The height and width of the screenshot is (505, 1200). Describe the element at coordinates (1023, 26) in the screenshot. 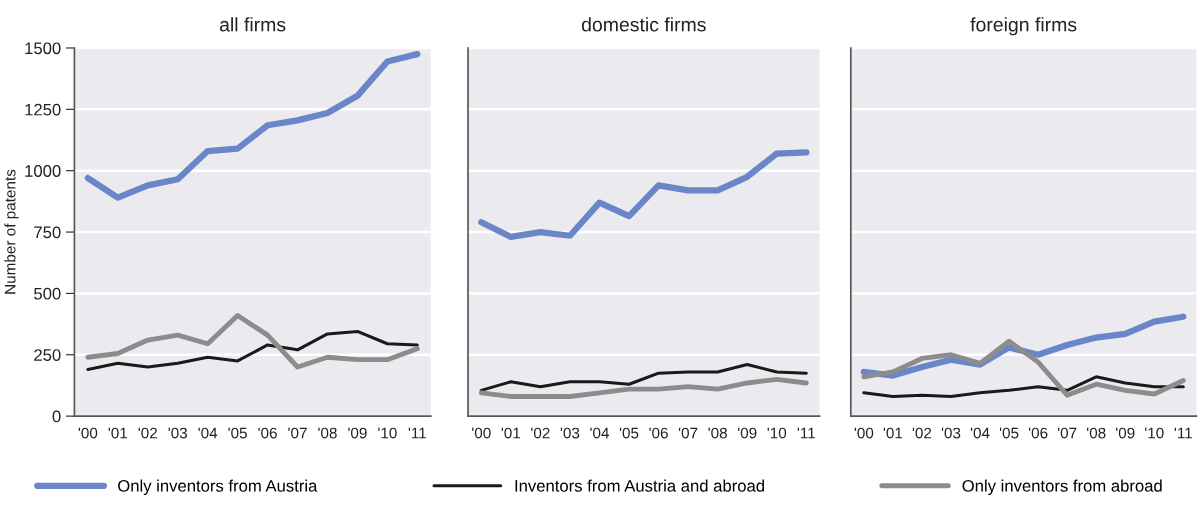

I see `chart-title: foreign firms` at that location.